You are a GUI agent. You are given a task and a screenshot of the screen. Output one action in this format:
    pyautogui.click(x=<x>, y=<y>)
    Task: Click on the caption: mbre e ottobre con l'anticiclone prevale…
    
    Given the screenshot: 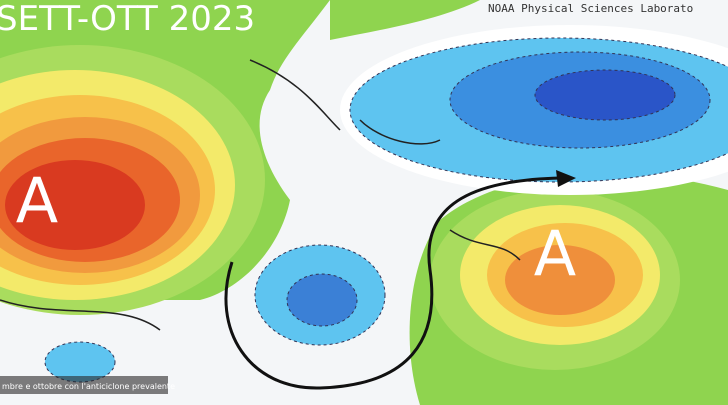 What is the action you would take?
    pyautogui.click(x=88, y=386)
    